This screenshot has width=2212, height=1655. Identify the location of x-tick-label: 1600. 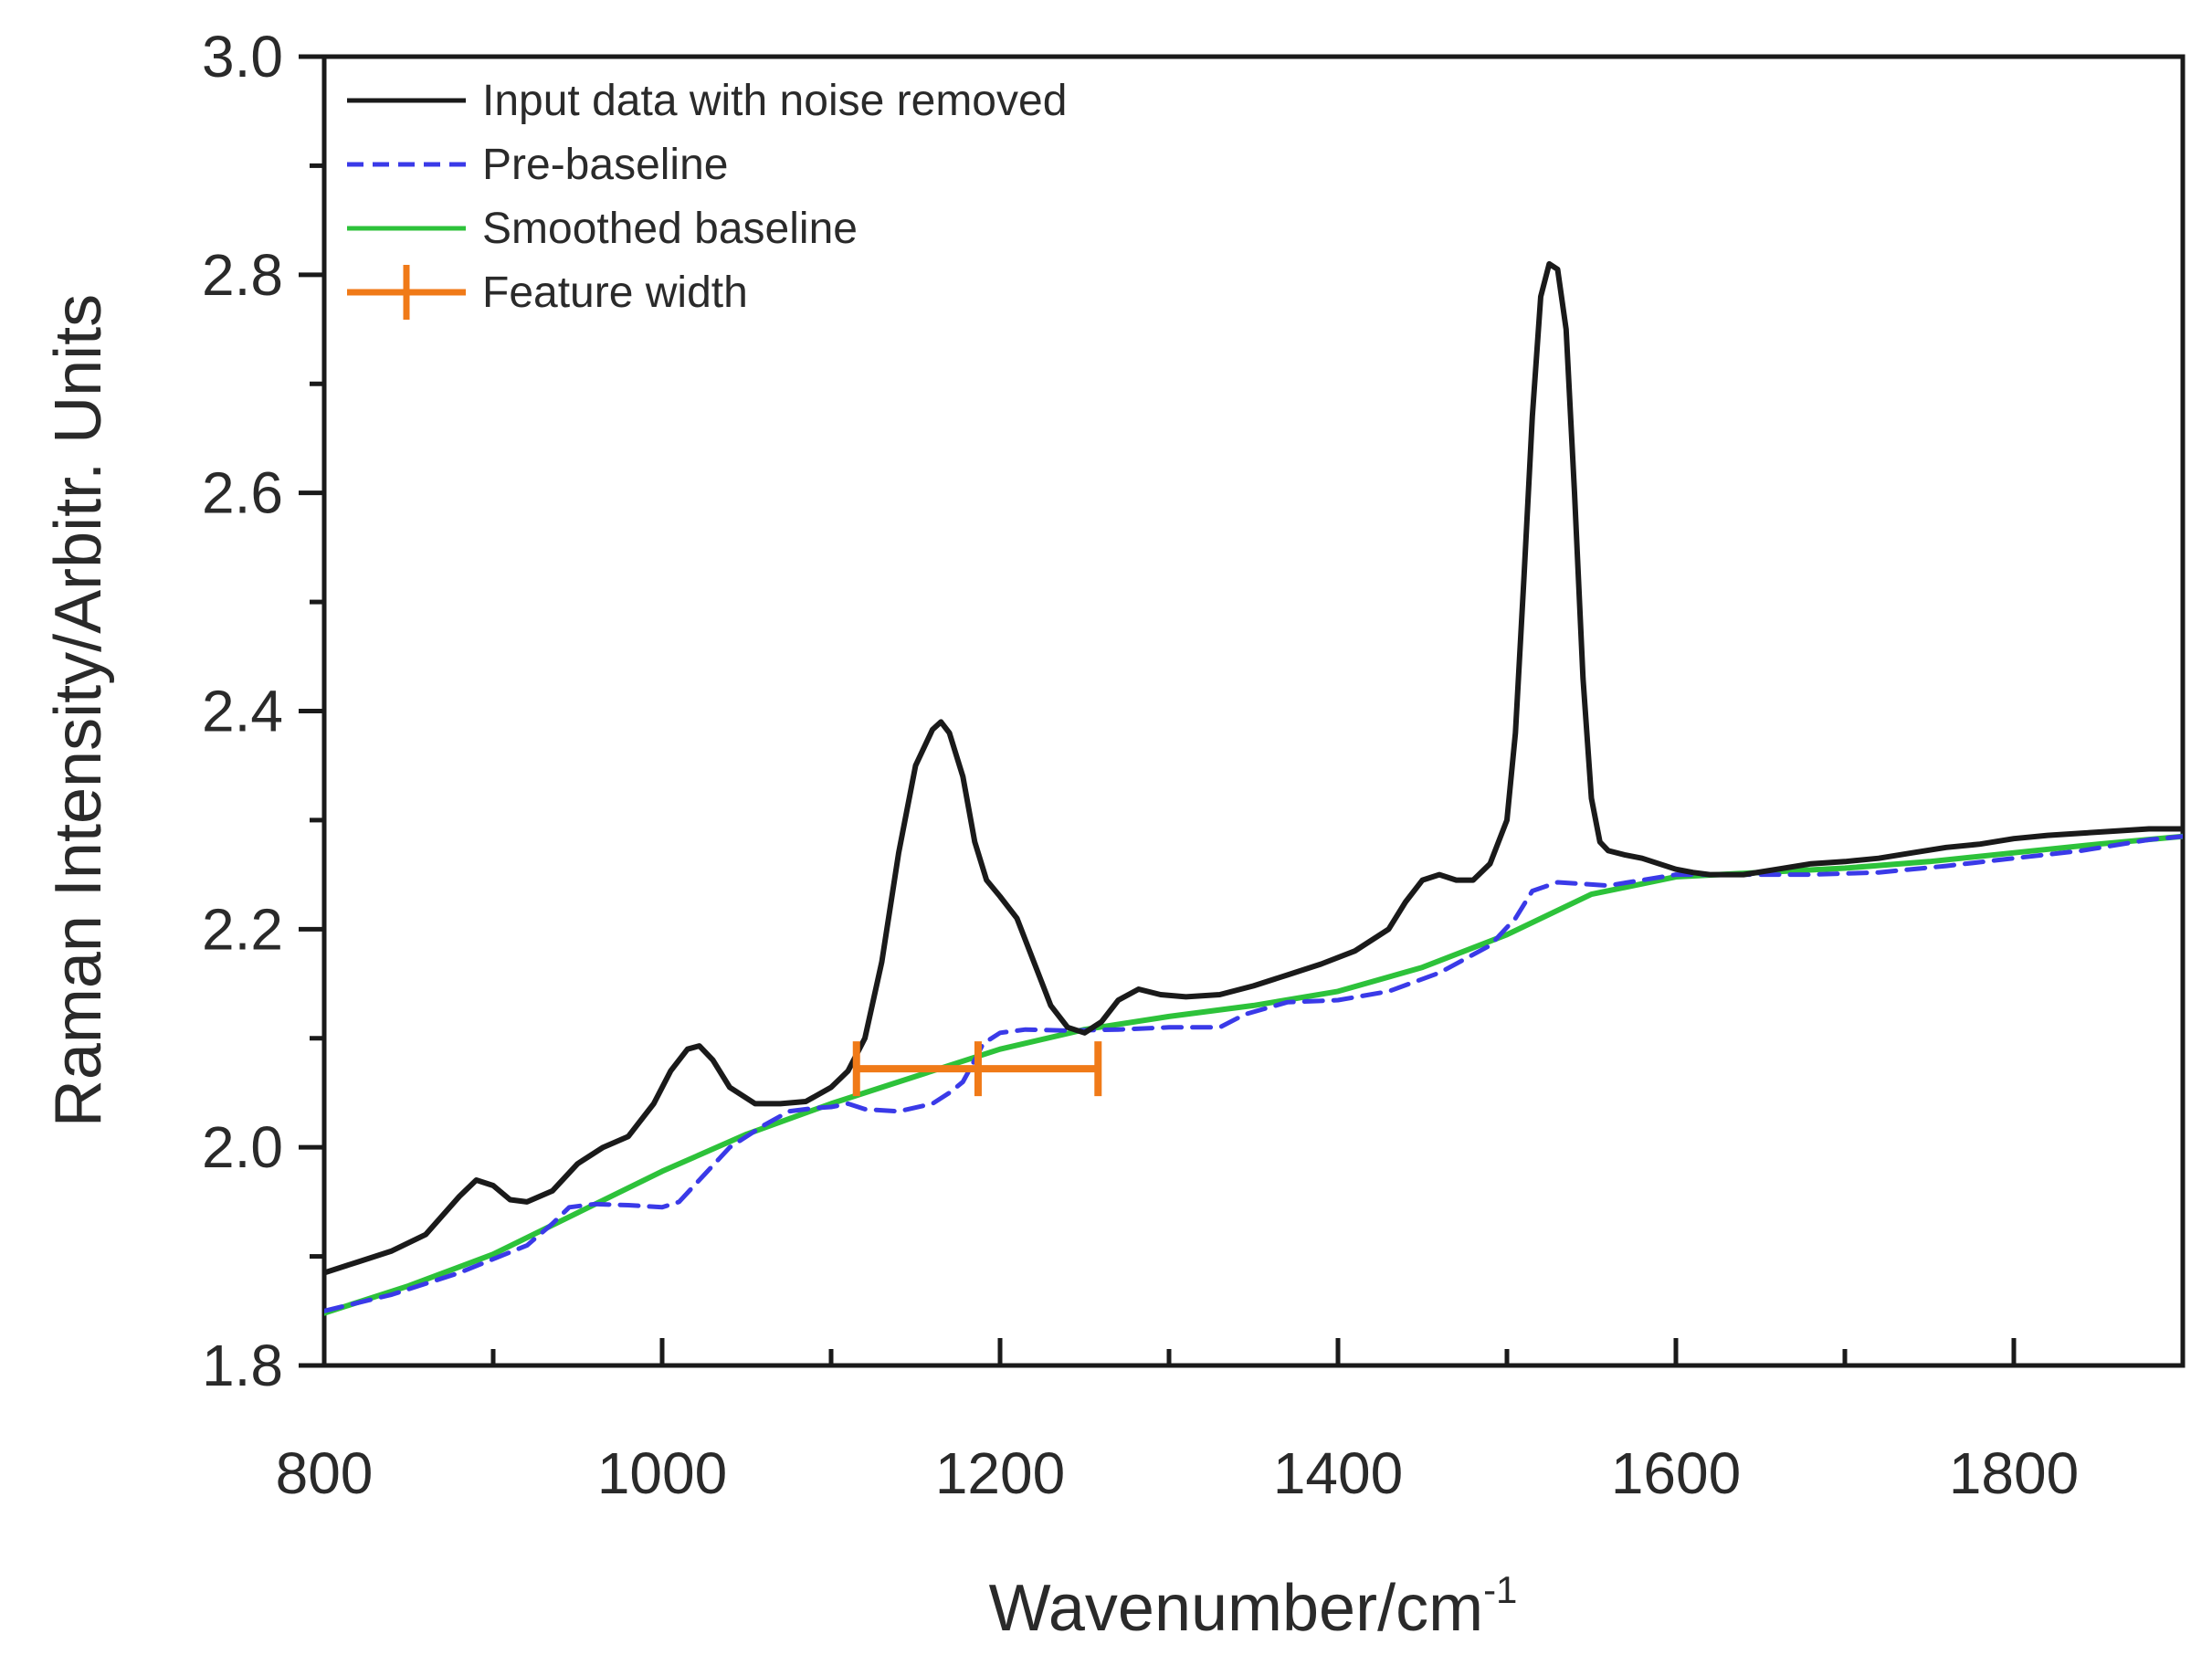
(1676, 1473).